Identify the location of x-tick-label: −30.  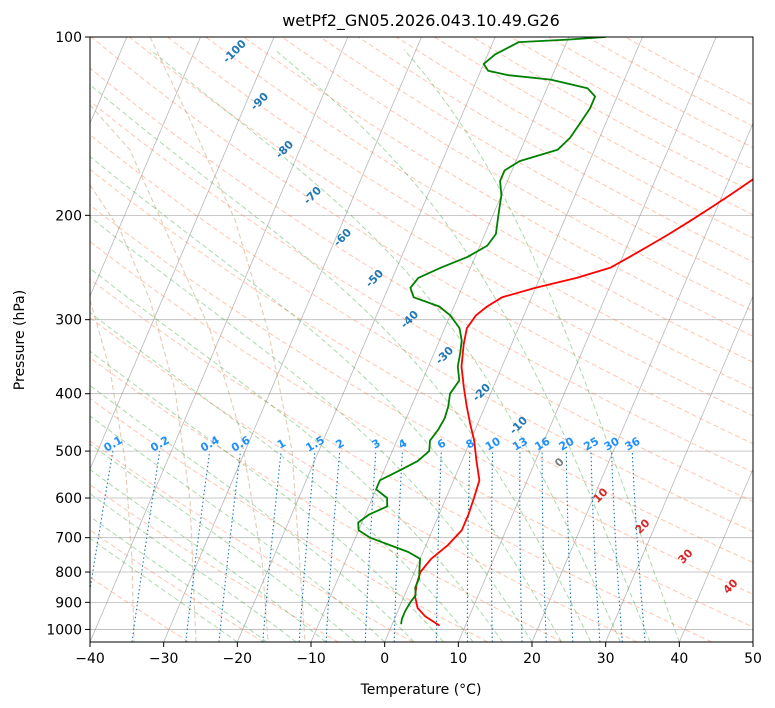
(164, 659).